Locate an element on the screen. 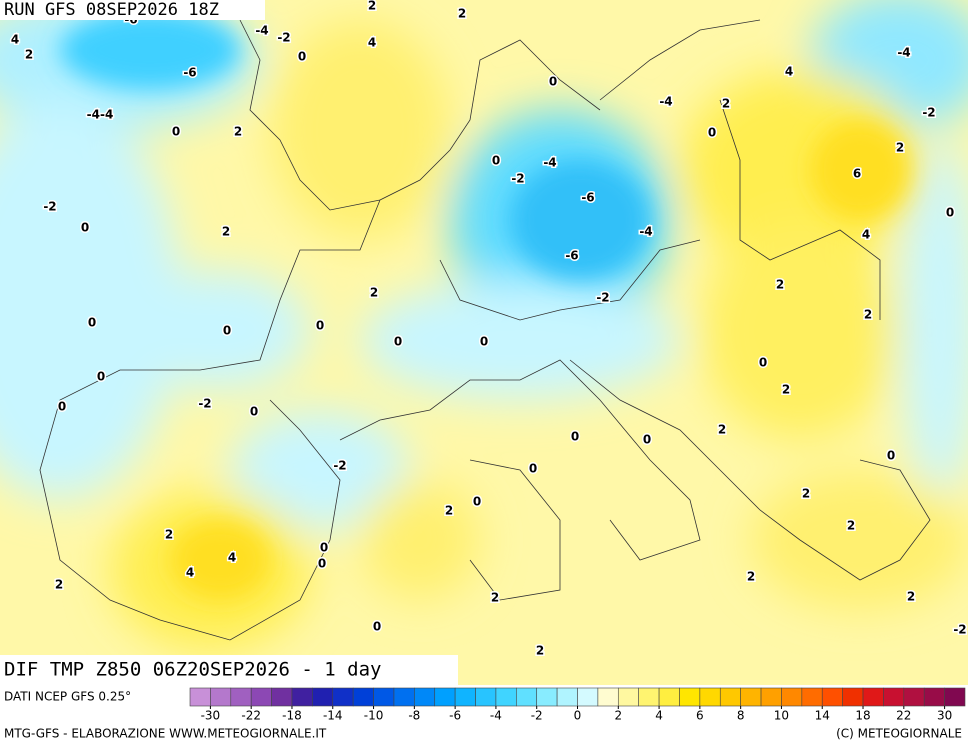 The width and height of the screenshot is (968, 749). colorbar-label: 0 is located at coordinates (578, 716).